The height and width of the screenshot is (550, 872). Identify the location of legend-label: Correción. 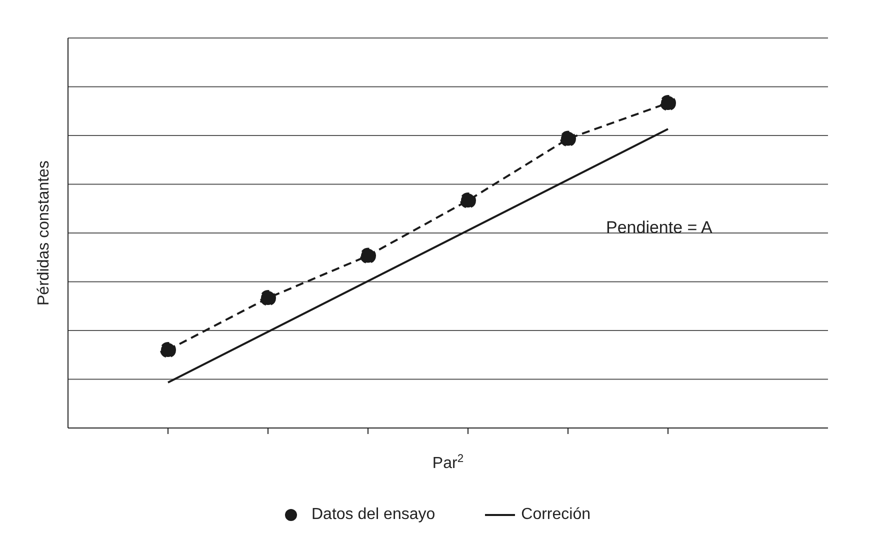
(555, 515).